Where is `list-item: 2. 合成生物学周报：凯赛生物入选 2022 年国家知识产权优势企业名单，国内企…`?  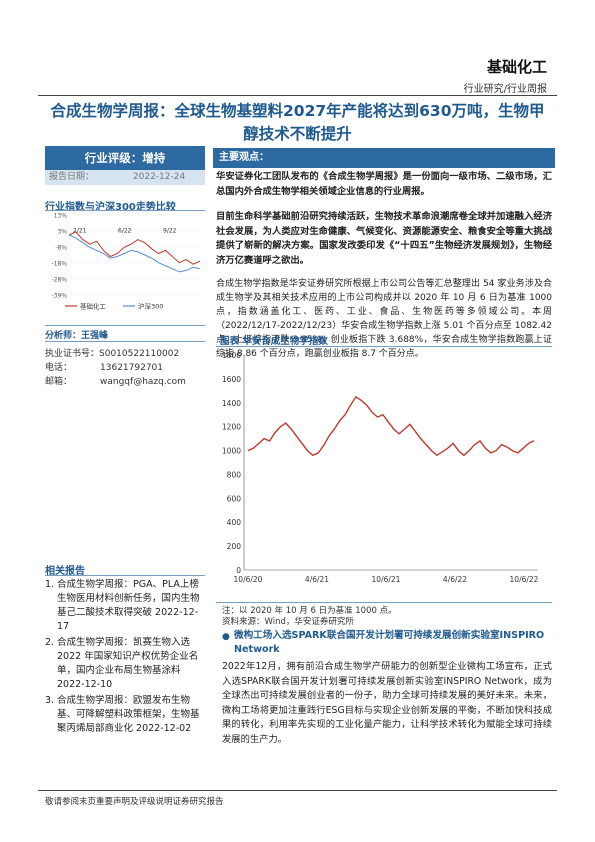 list-item: 2. 合成生物学周报：凯赛生物入选 2022 年国家知识产权优势企业名单，国内企… is located at coordinates (126, 664).